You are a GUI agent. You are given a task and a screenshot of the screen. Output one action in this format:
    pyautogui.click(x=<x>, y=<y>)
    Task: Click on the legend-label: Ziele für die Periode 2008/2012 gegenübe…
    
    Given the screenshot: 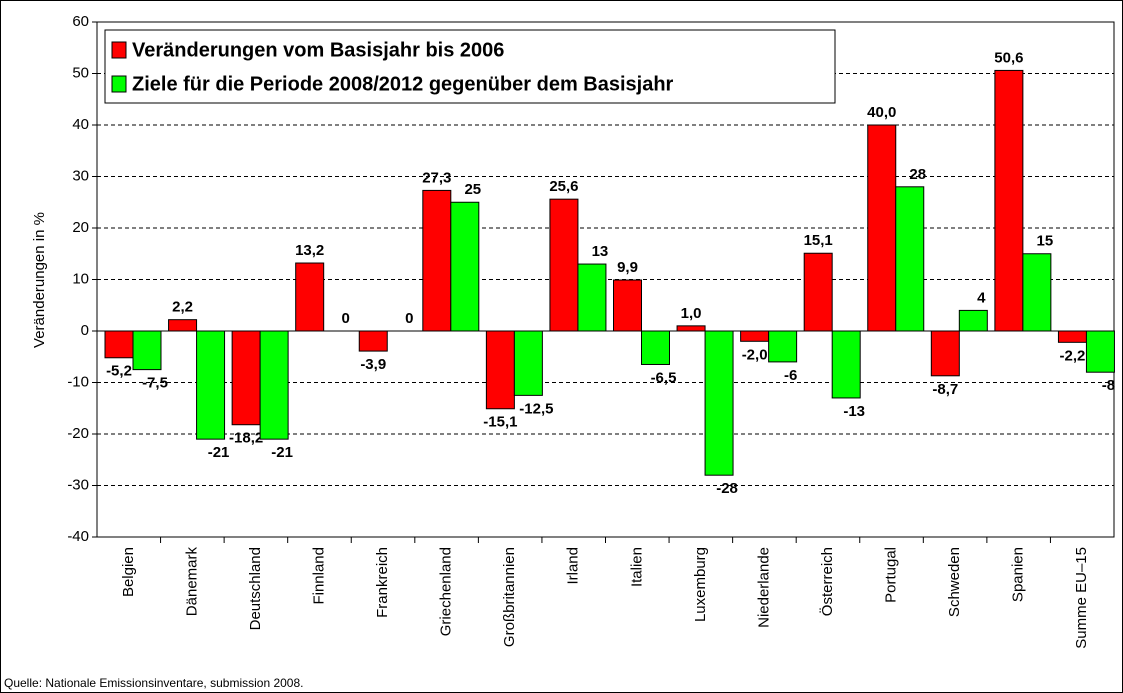 What is the action you would take?
    pyautogui.click(x=403, y=84)
    